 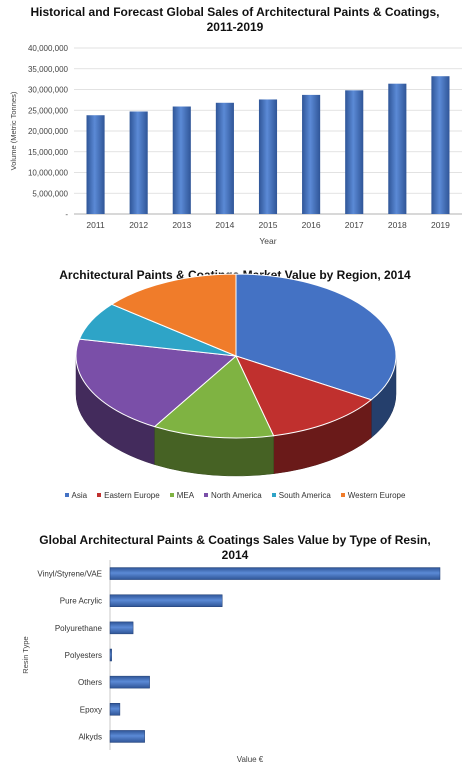 I want to click on y-tick-label: Epoxy, so click(x=91, y=709).